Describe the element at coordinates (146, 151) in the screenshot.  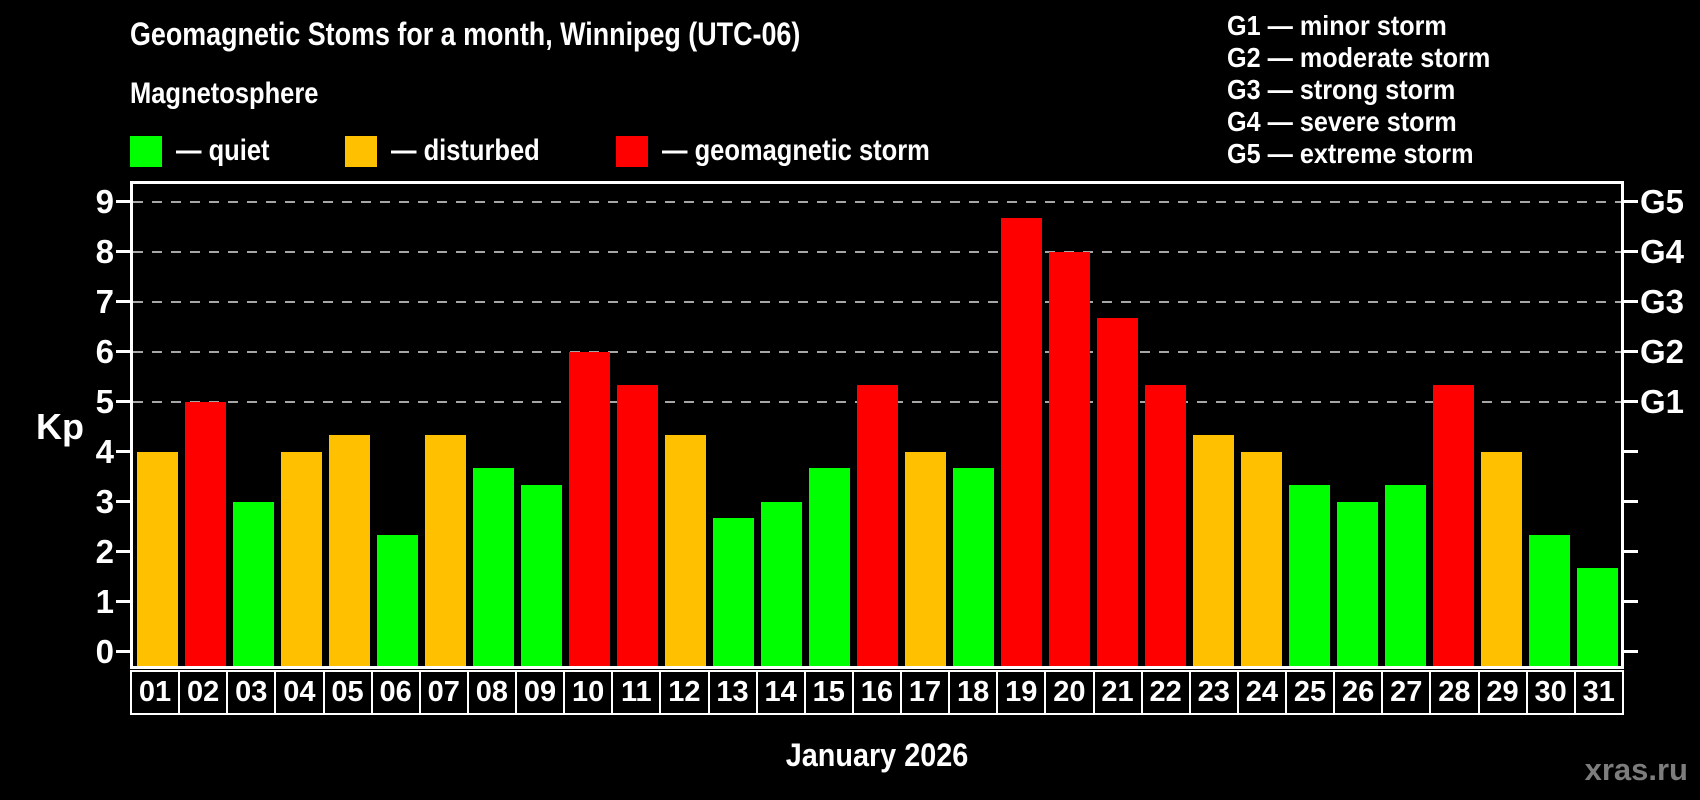
I see `quiet-swatch` at that location.